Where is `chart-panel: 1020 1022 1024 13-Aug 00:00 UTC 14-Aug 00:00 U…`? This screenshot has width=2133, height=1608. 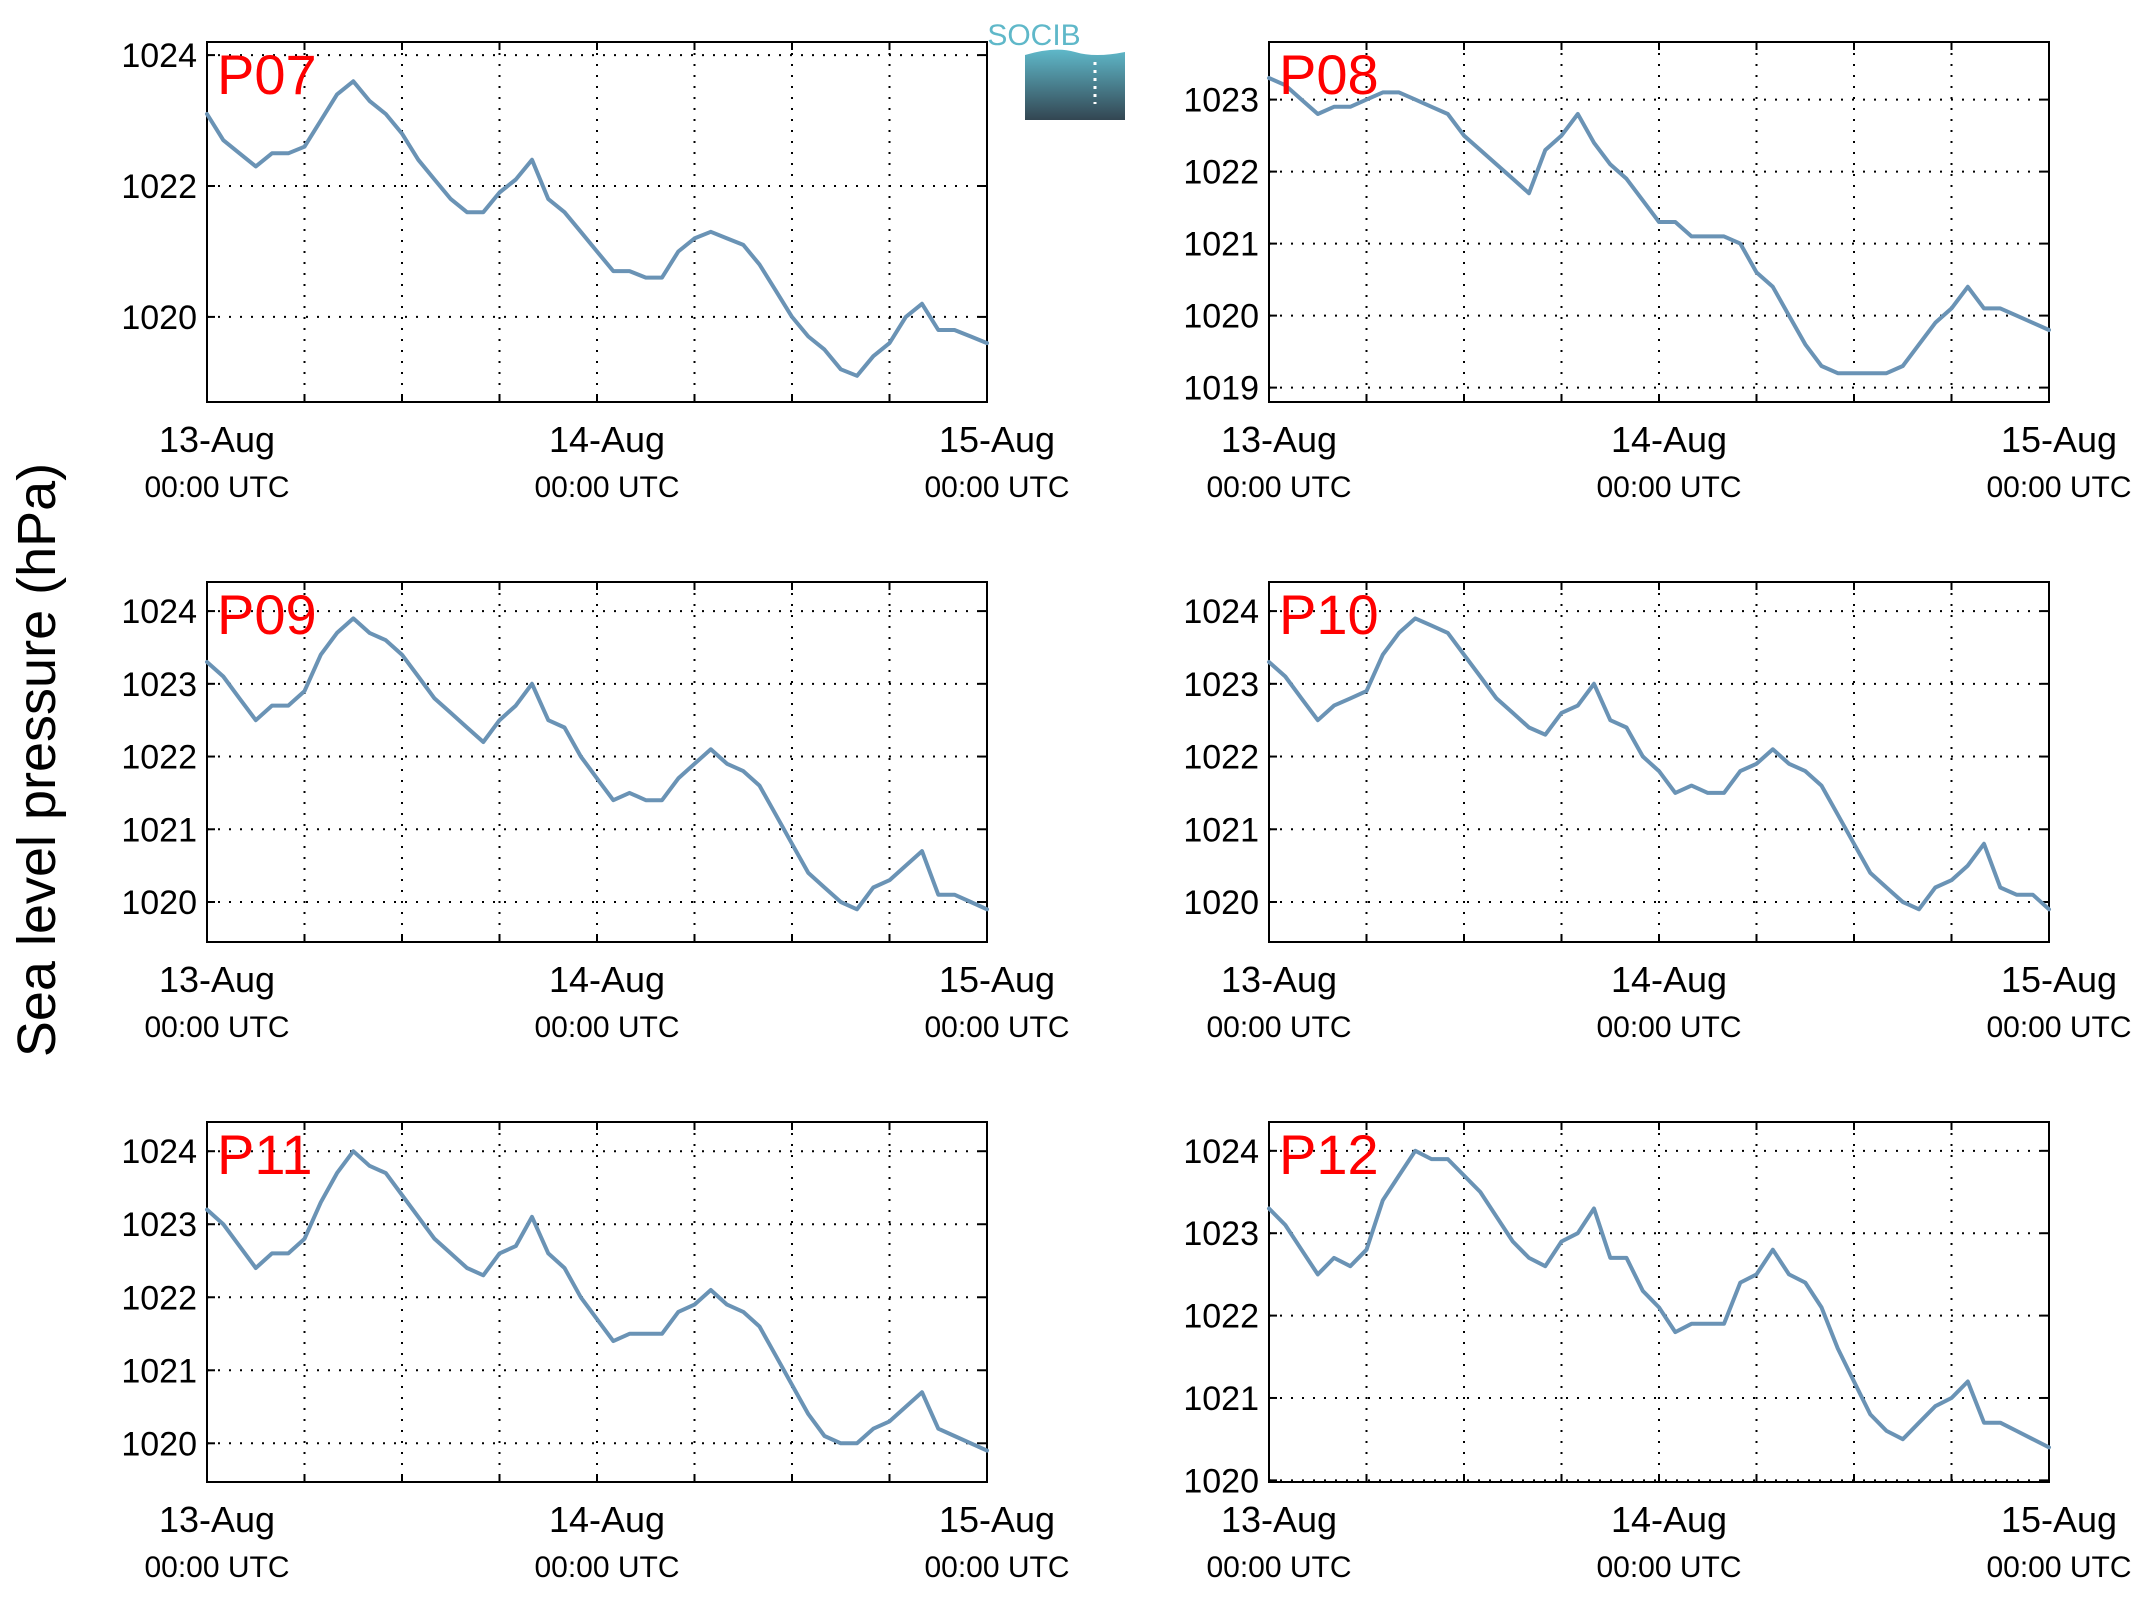
chart-panel: 1020 1022 1024 13-Aug 00:00 UTC 14-Aug 00:00 U… is located at coordinates (595, 270).